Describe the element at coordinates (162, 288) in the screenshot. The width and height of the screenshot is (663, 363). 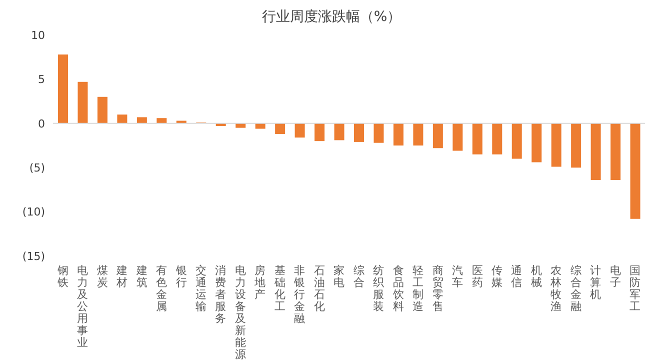
I see `x-tick-label: 有色金属` at that location.